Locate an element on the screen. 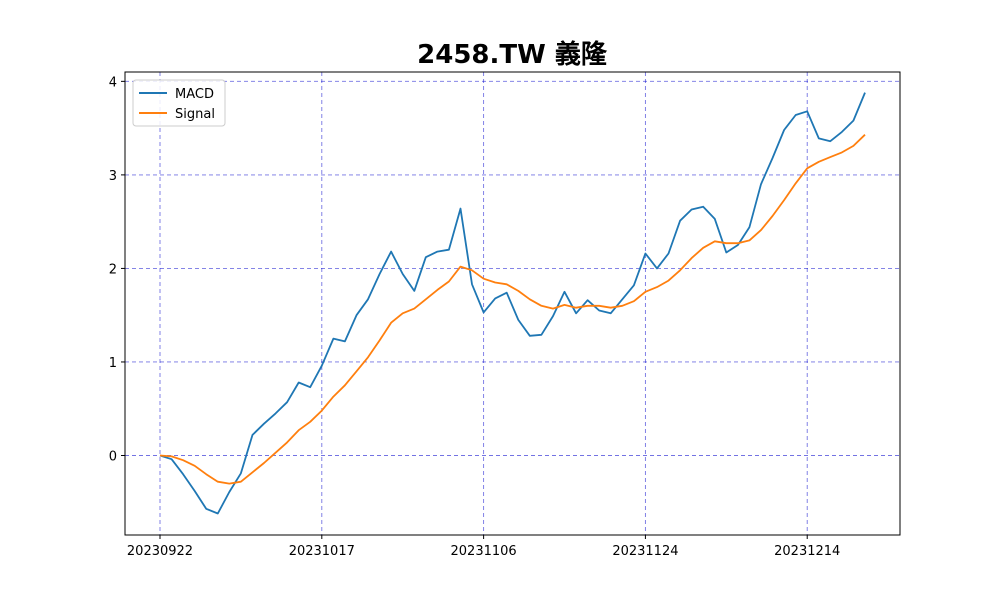 The height and width of the screenshot is (600, 1000). legend: MACD Signal is located at coordinates (179, 103).